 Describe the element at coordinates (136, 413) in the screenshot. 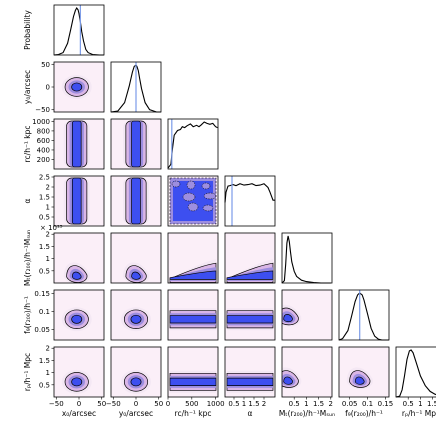

I see `x-axis-label-y0: y₀/arcsec` at that location.